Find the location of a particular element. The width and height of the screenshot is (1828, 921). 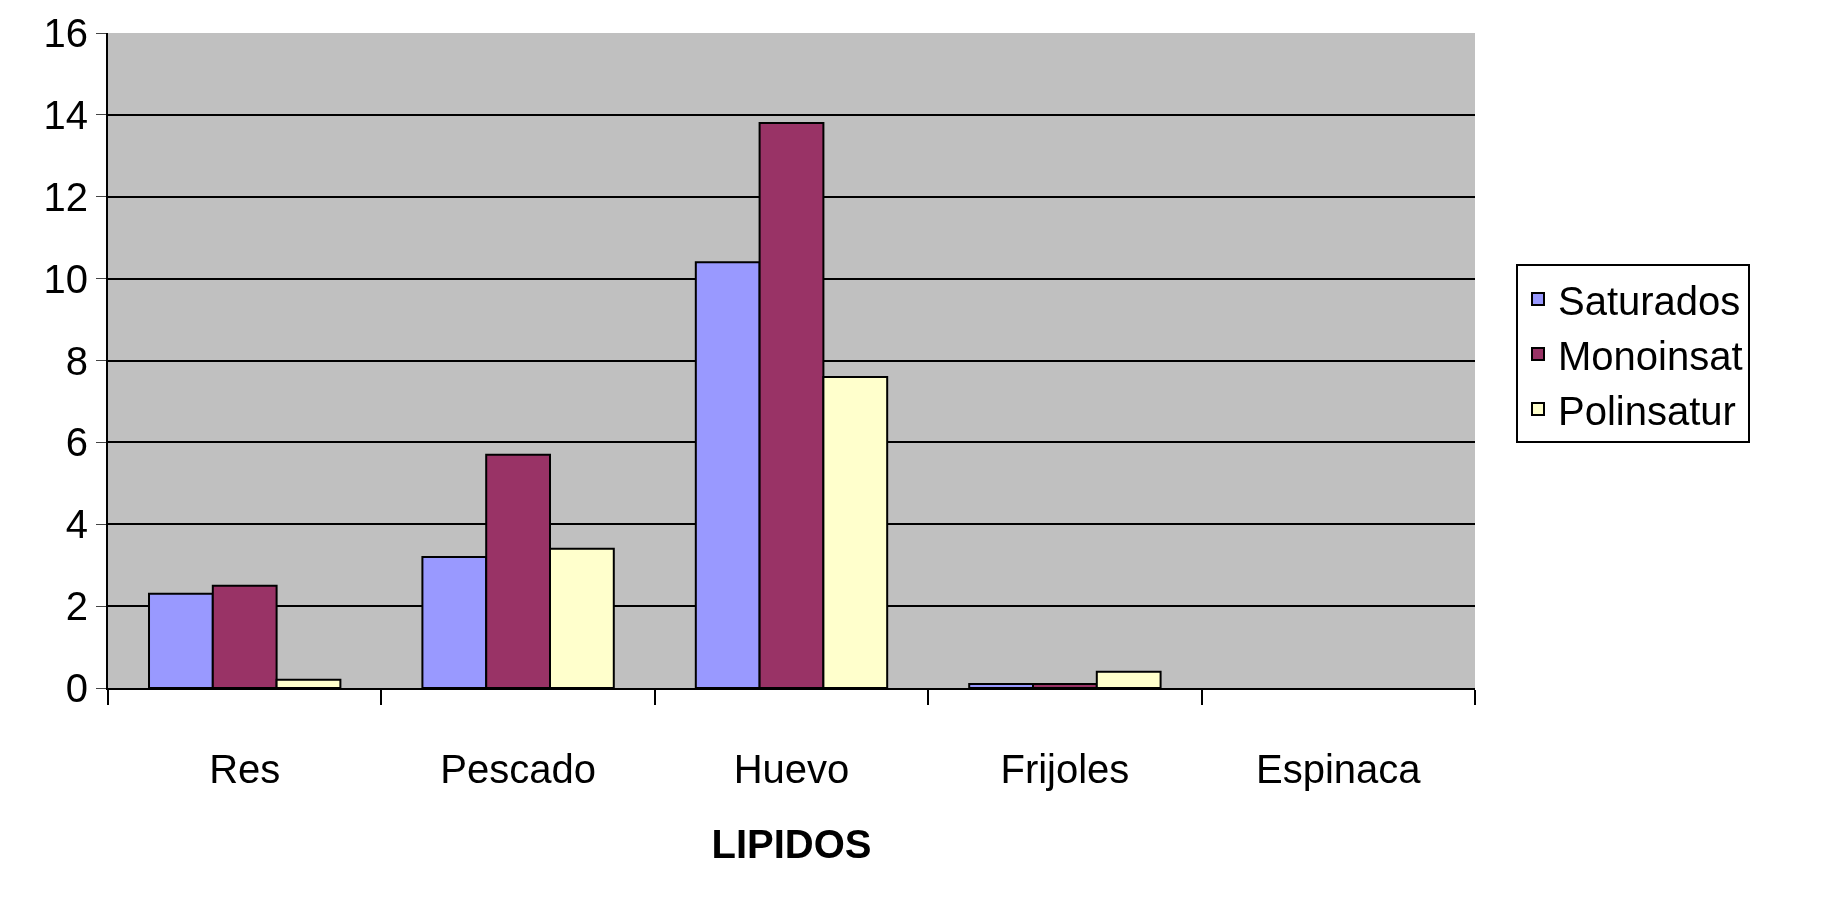

y-tick-label: 4 is located at coordinates (76, 524).